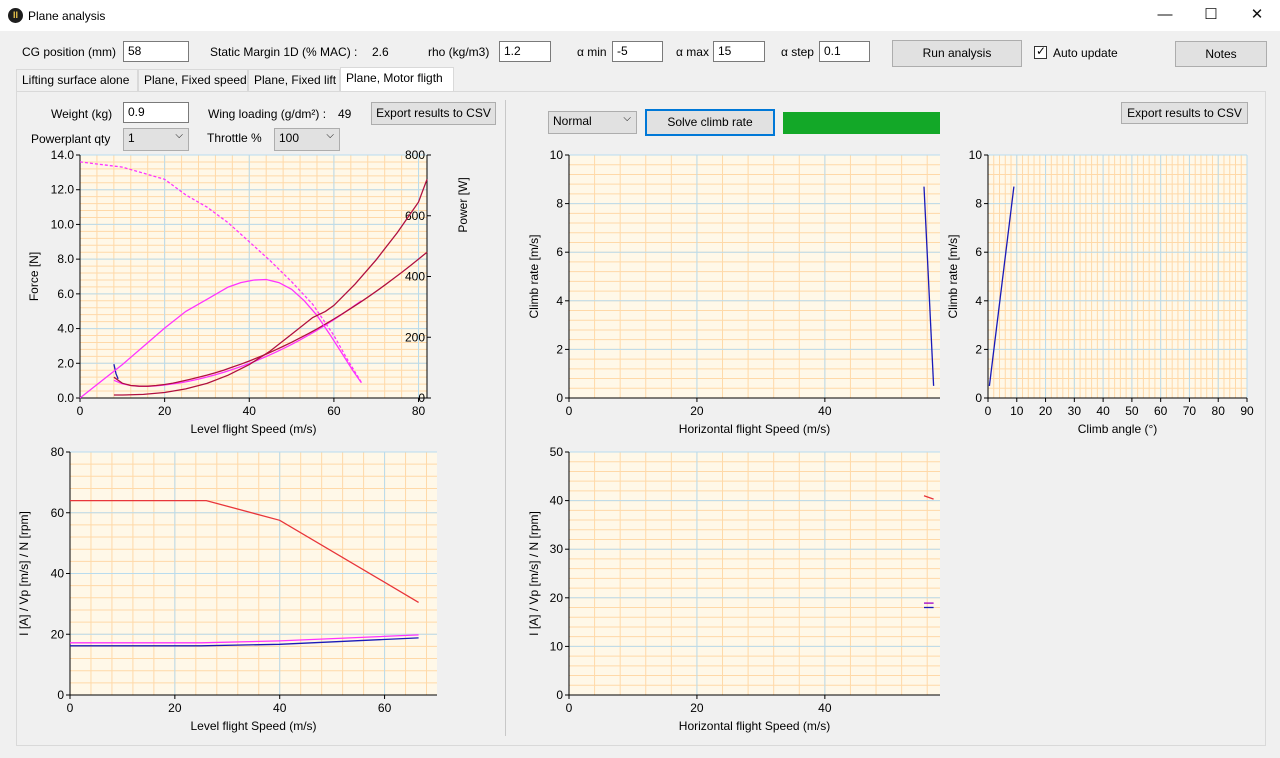 The width and height of the screenshot is (1280, 758). I want to click on weight-label: Weight (kg), so click(82, 114).